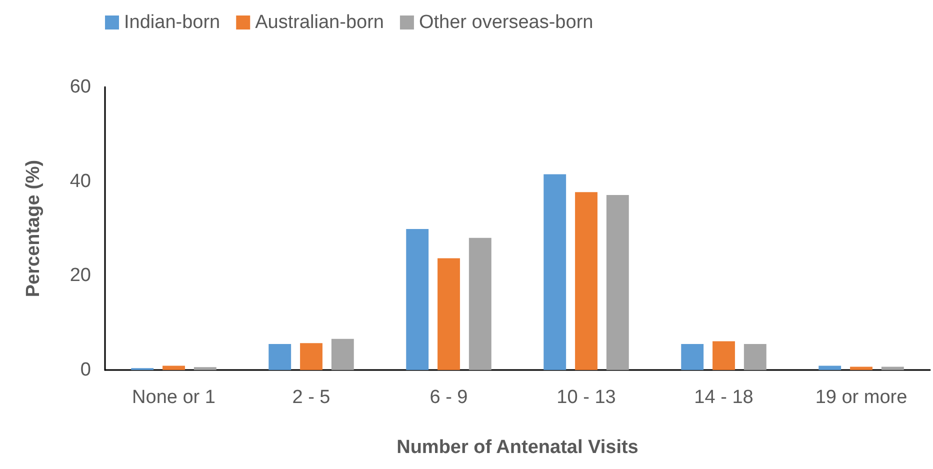 The height and width of the screenshot is (469, 933). Describe the element at coordinates (517, 447) in the screenshot. I see `x-axis-title: Number of Antenatal Visits` at that location.